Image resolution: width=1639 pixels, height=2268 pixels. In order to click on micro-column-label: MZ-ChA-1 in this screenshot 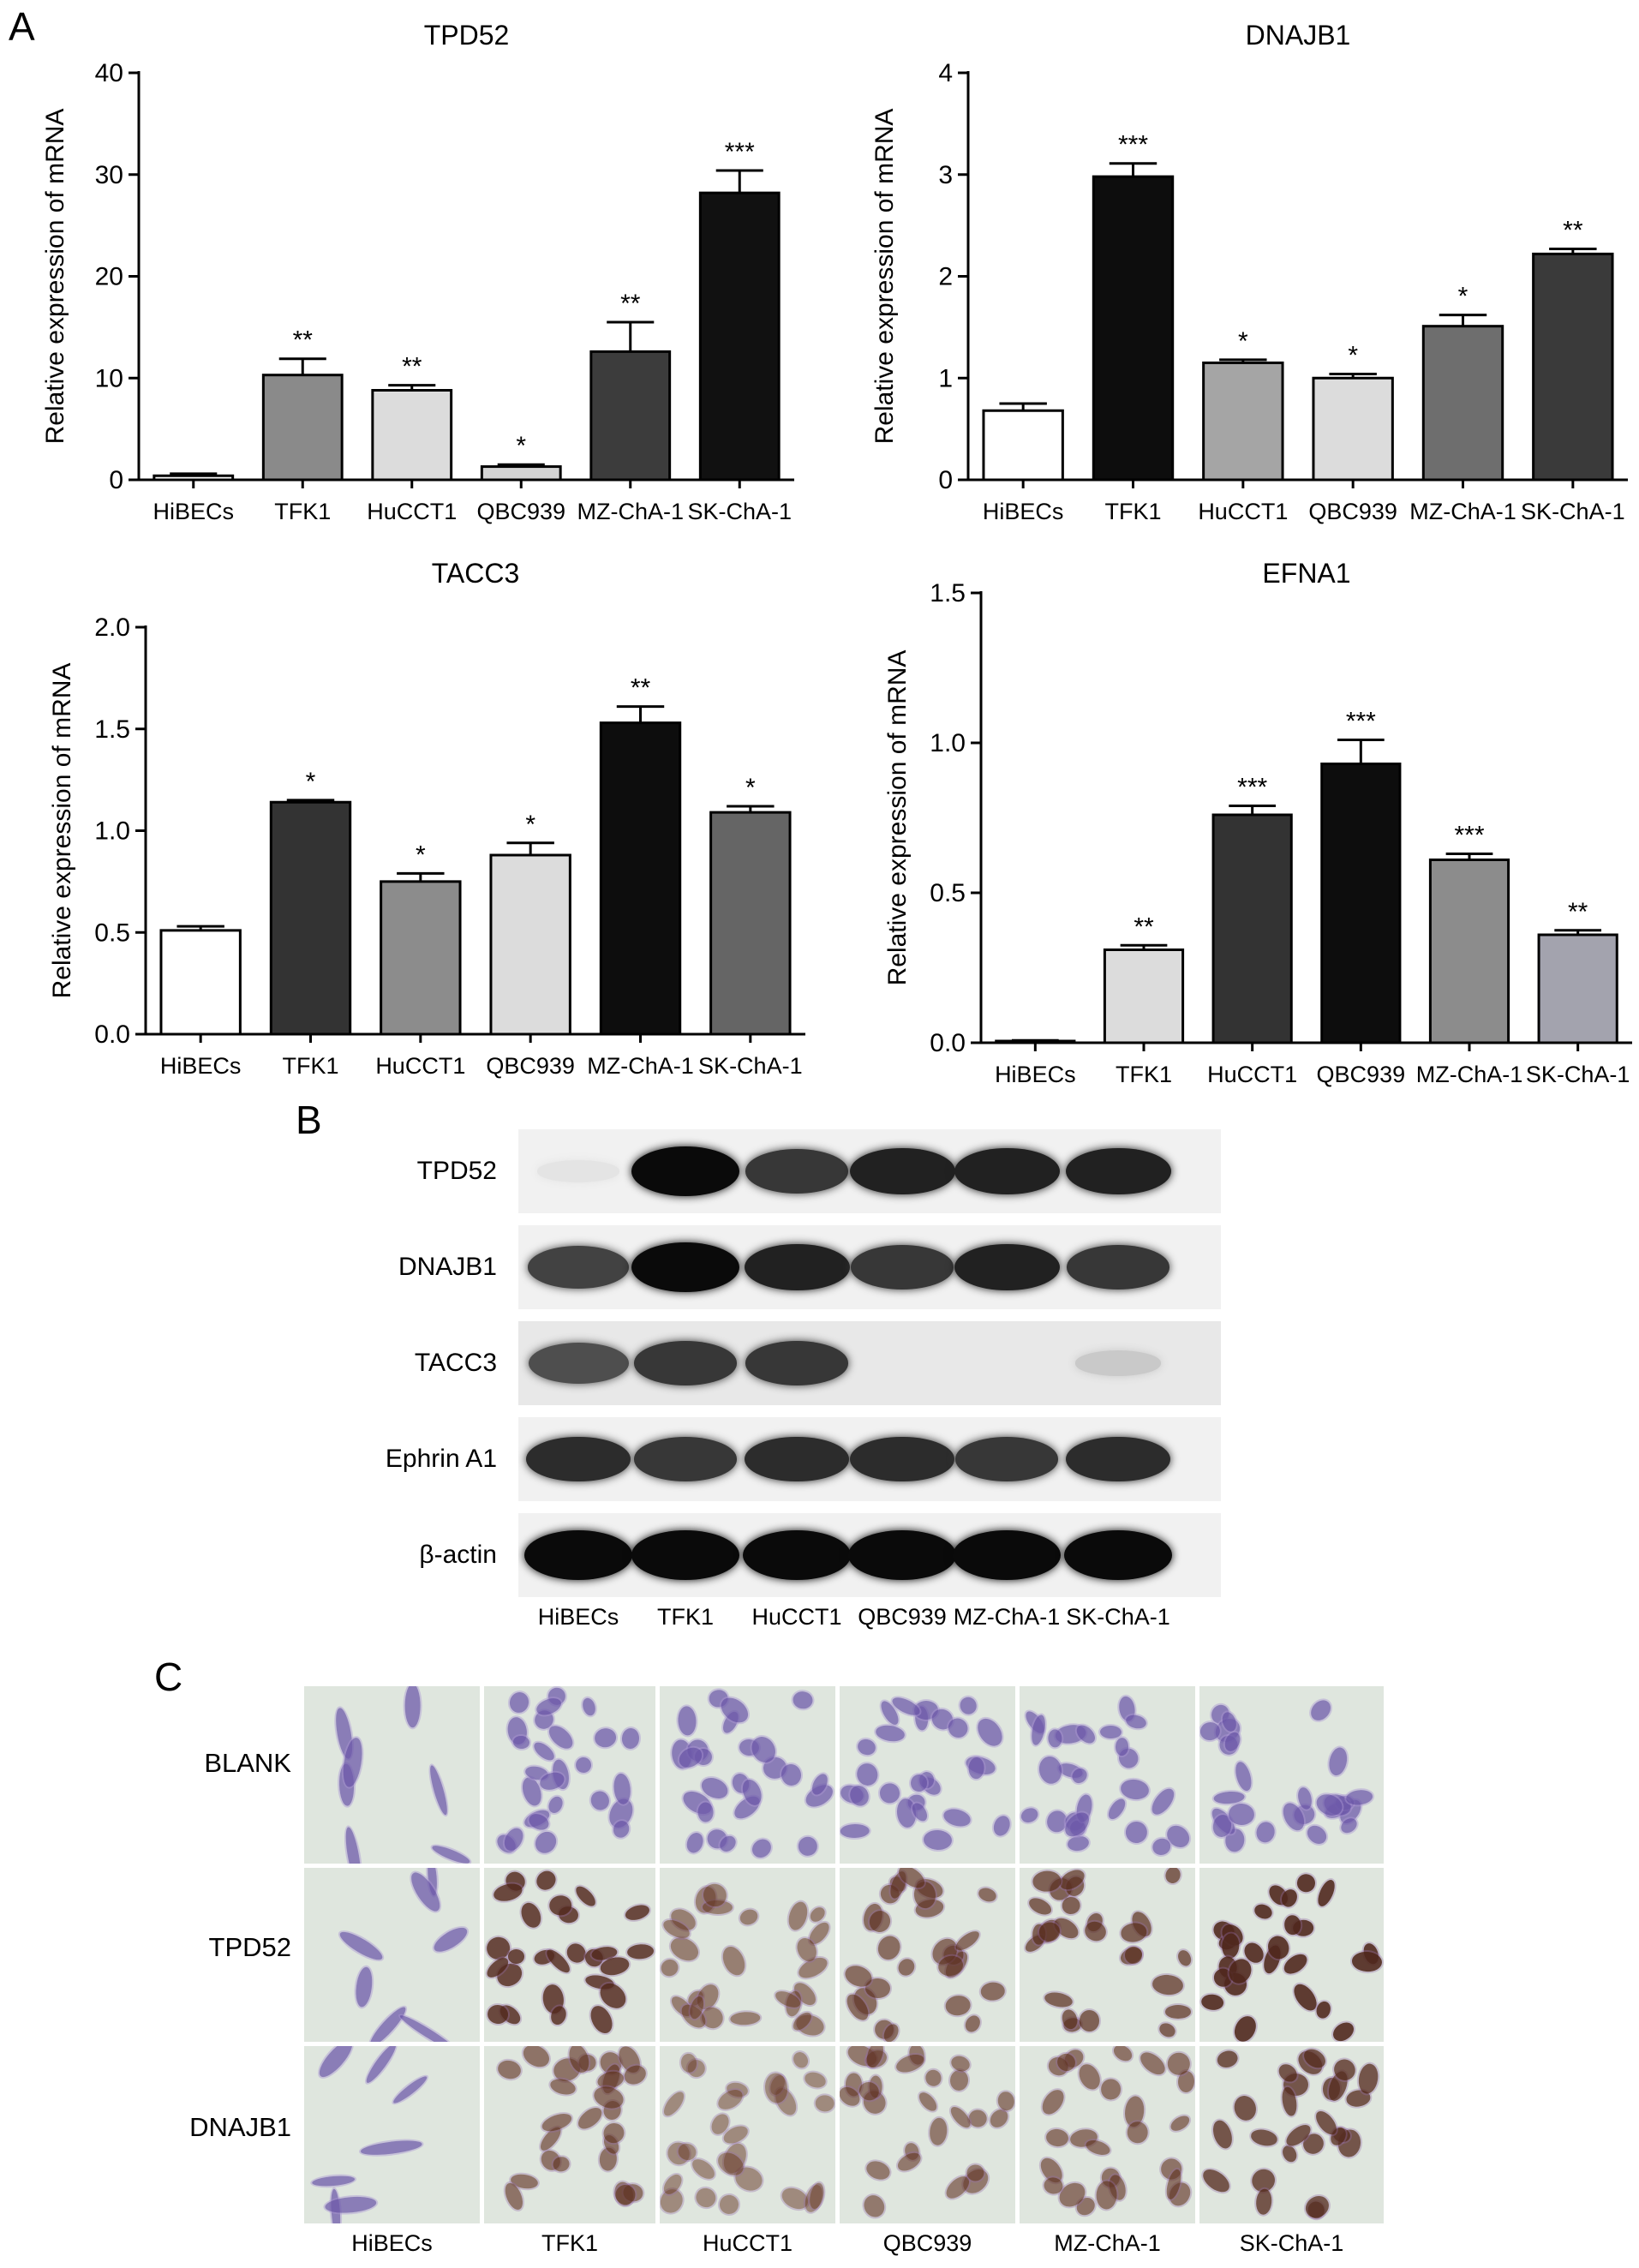, I will do `click(1108, 2243)`.